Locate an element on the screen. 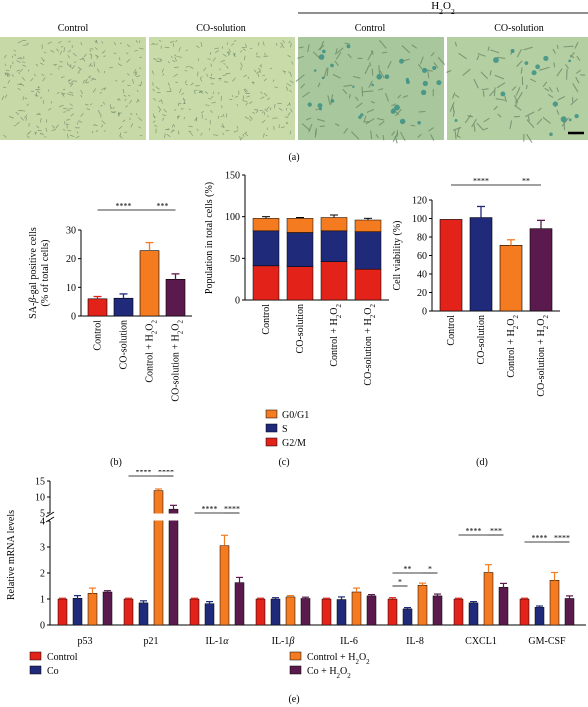 Image resolution: width=588 pixels, height=707 pixels. y-tick-label: 30 is located at coordinates (71, 231).